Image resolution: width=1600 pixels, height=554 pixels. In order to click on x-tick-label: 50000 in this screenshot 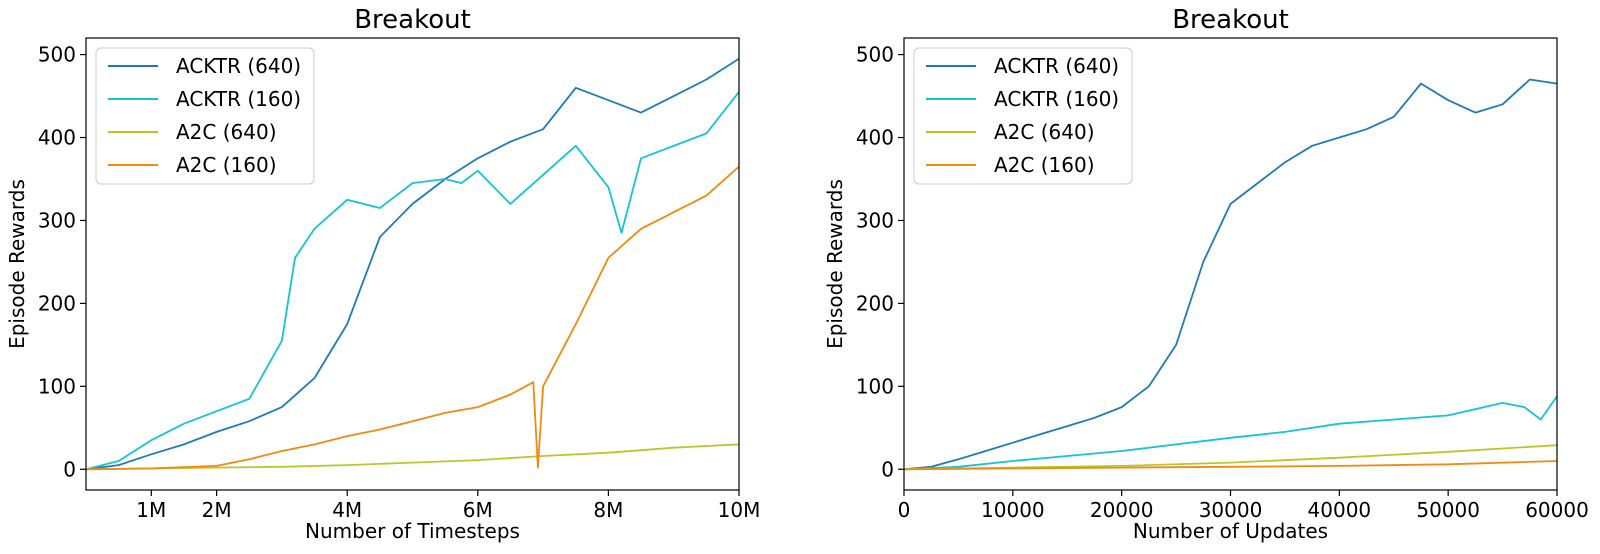, I will do `click(1448, 510)`.